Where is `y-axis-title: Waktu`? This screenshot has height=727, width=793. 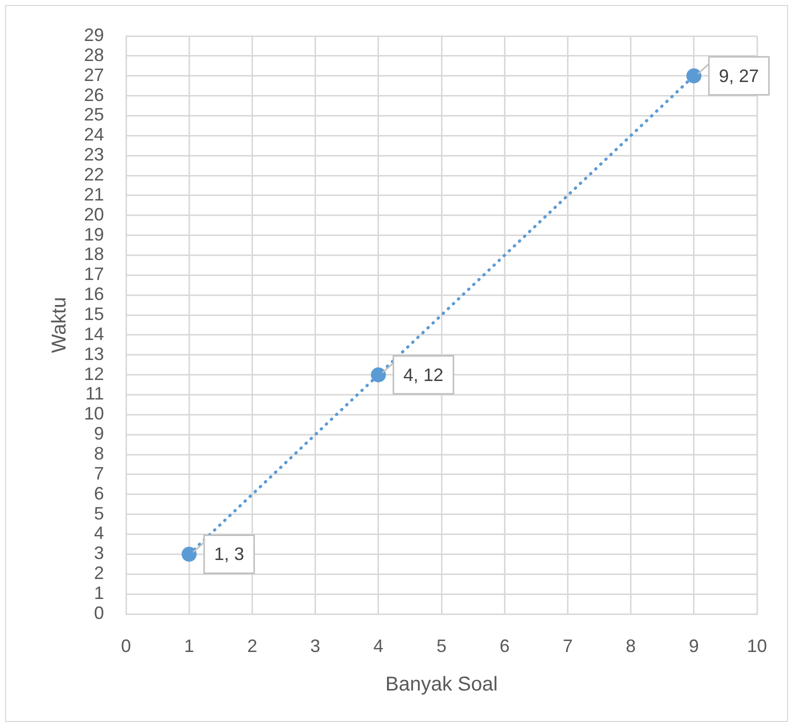 y-axis-title: Waktu is located at coordinates (59, 325).